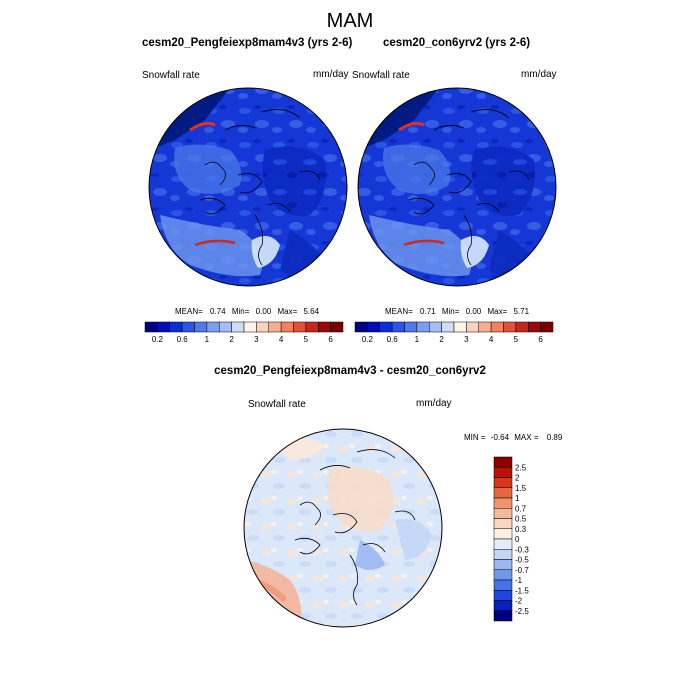  What do you see at coordinates (517, 539) in the screenshot?
I see `colorbar-3-tick-label: 0` at bounding box center [517, 539].